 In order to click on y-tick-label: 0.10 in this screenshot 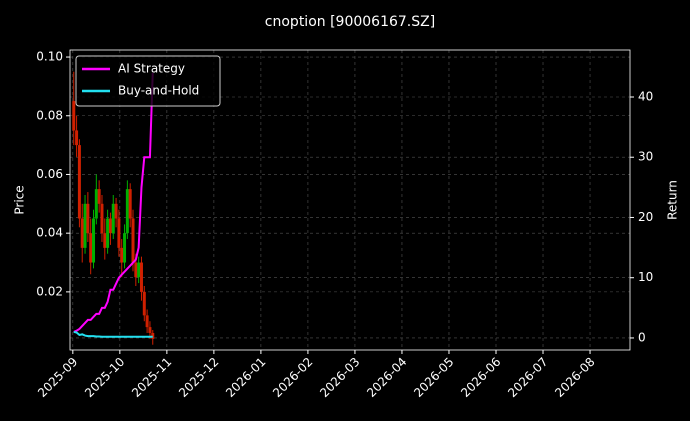, I will do `click(49, 57)`.